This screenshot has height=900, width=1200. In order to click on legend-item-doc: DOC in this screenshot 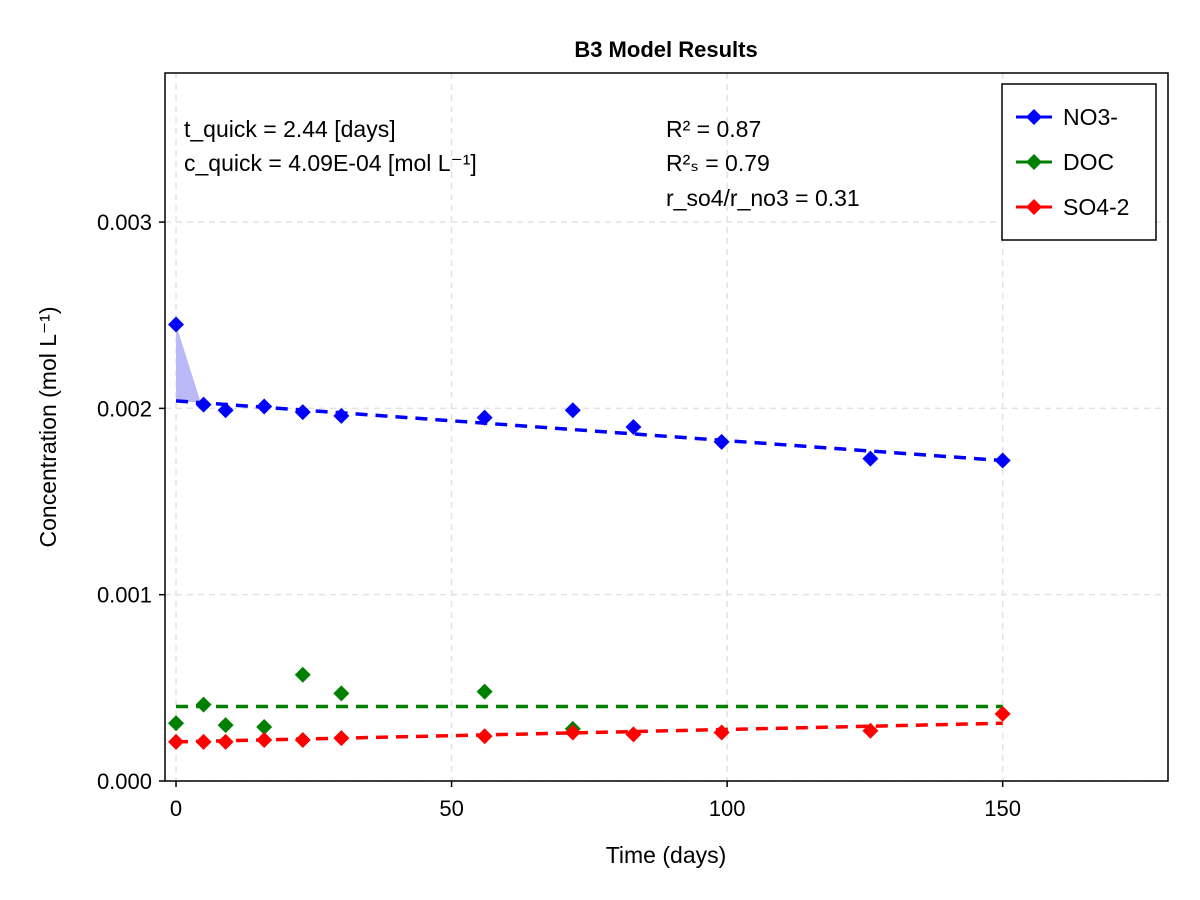, I will do `click(1065, 162)`.